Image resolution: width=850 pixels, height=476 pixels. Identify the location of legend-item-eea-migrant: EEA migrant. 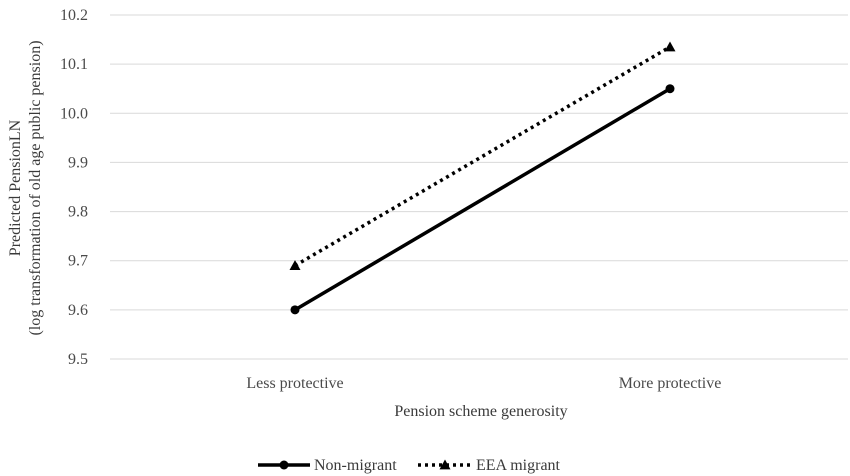
(489, 465).